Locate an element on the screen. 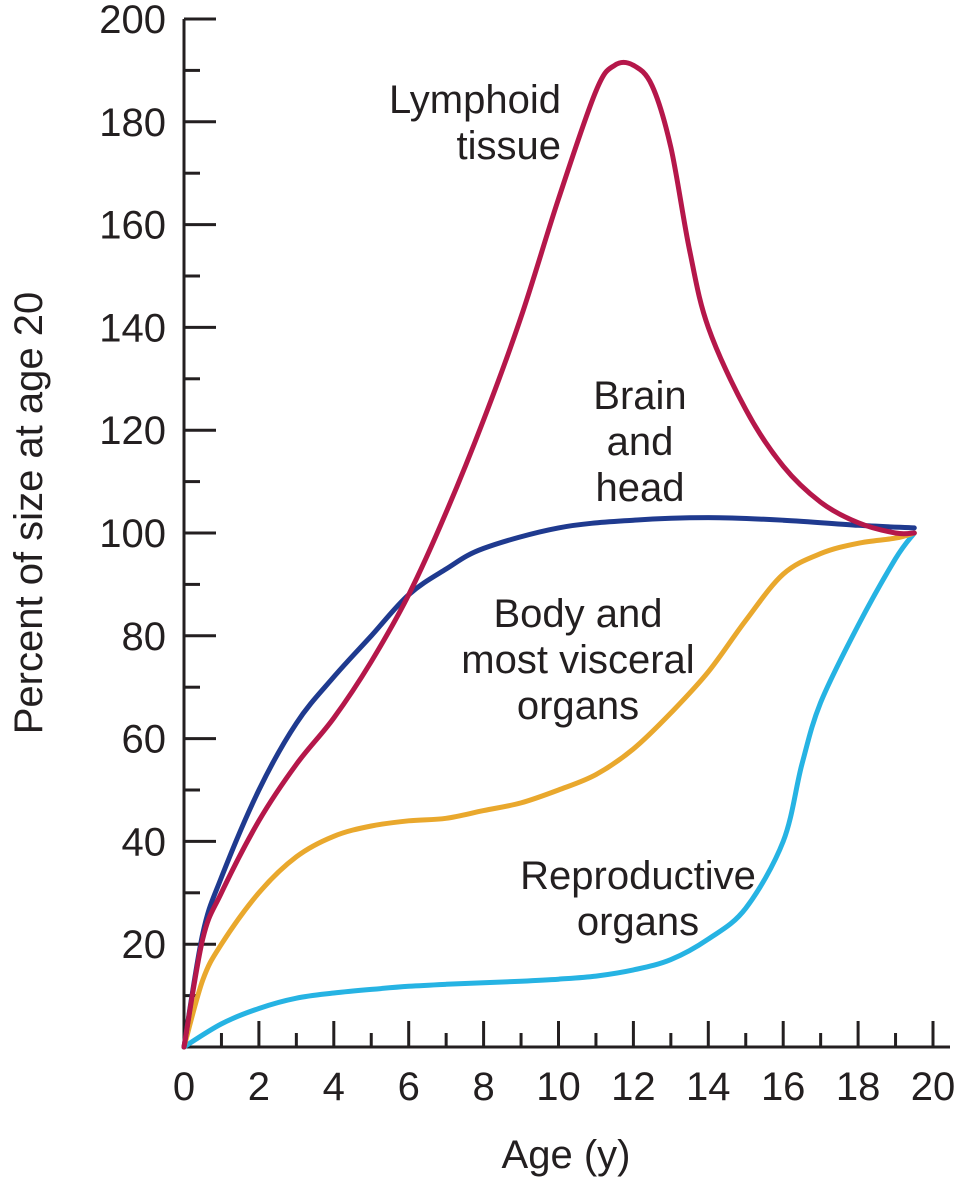 This screenshot has height=1182, width=978. x-tick-label: 0 is located at coordinates (184, 1087).